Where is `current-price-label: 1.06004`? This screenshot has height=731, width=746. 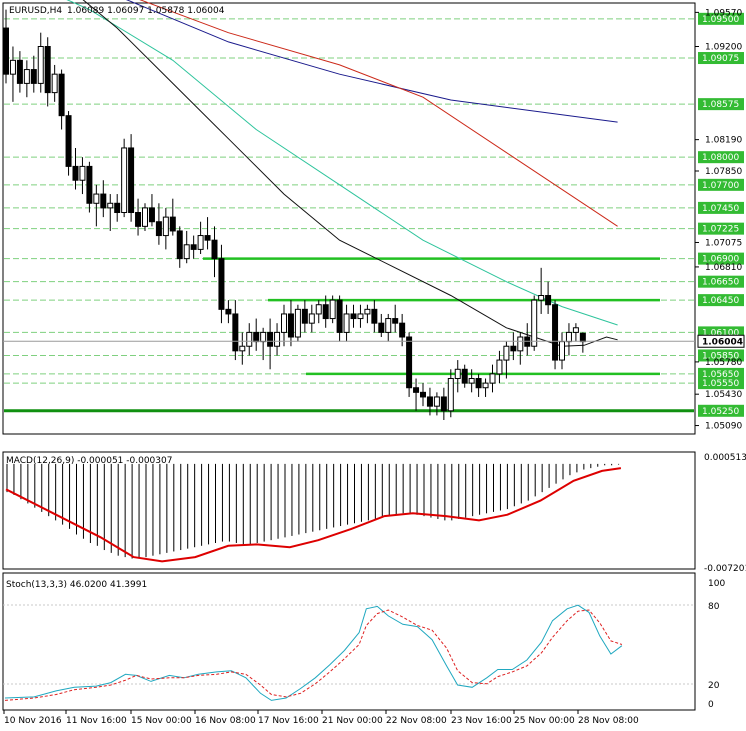 current-price-label: 1.06004 is located at coordinates (722, 342).